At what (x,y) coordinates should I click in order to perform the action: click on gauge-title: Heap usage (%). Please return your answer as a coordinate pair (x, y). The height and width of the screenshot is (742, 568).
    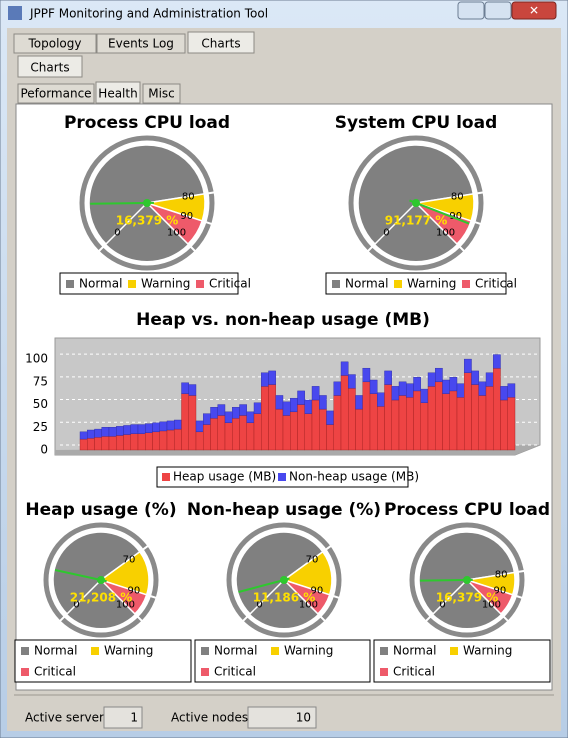
    Looking at the image, I should click on (100, 510).